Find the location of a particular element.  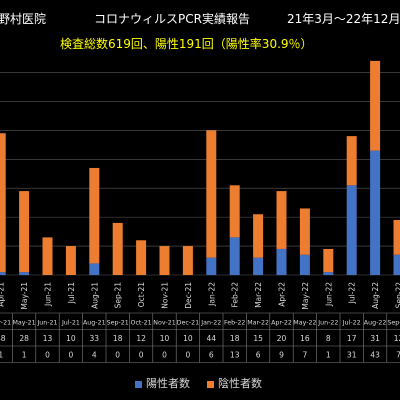

table-month-cell: Nov-21 is located at coordinates (164, 322).